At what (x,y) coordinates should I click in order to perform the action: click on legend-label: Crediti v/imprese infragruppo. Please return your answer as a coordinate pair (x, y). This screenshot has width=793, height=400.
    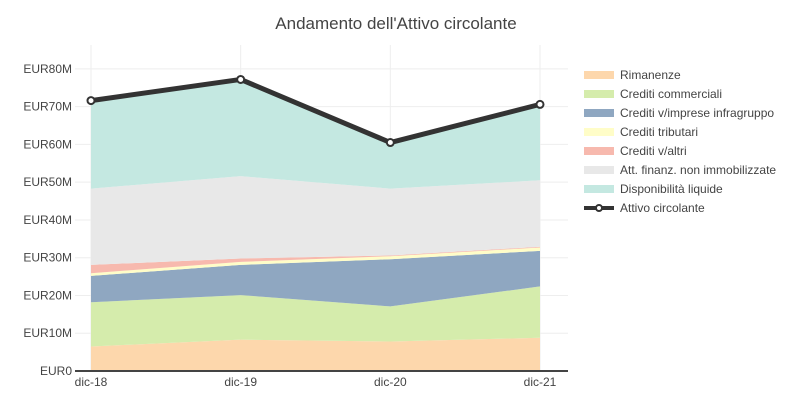
    Looking at the image, I should click on (697, 113).